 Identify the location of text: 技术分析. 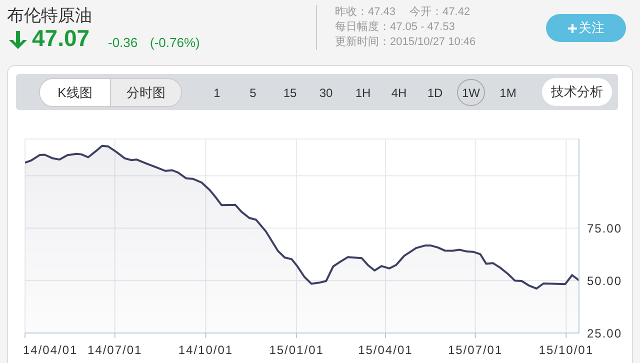
(577, 92).